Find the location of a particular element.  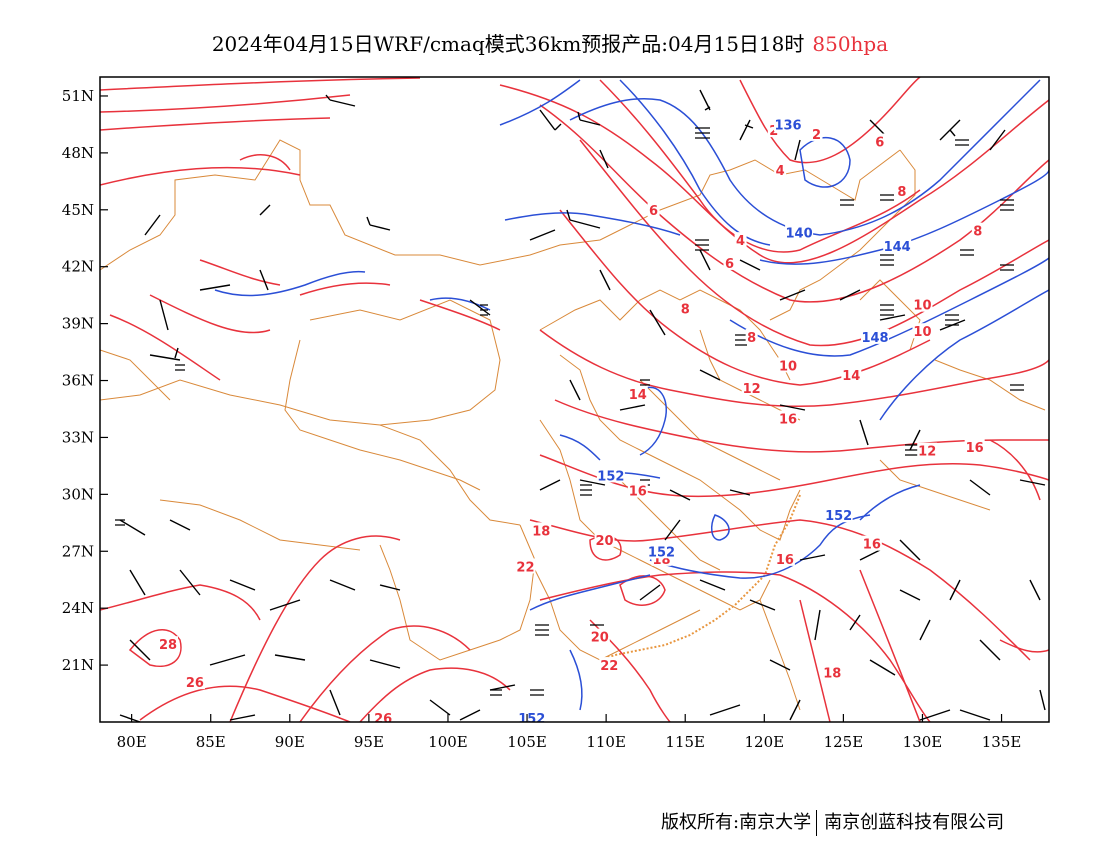

lat-tick-label: 45N is located at coordinates (78, 210).